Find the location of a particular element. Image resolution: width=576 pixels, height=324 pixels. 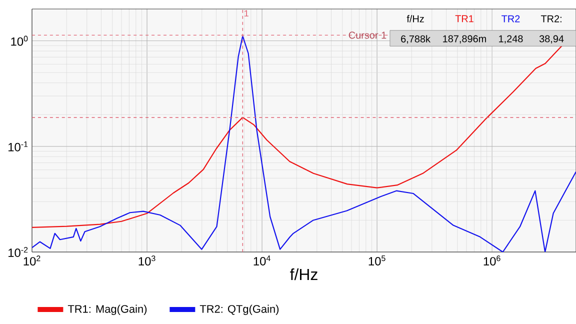

annotation: 187,896m is located at coordinates (464, 39).